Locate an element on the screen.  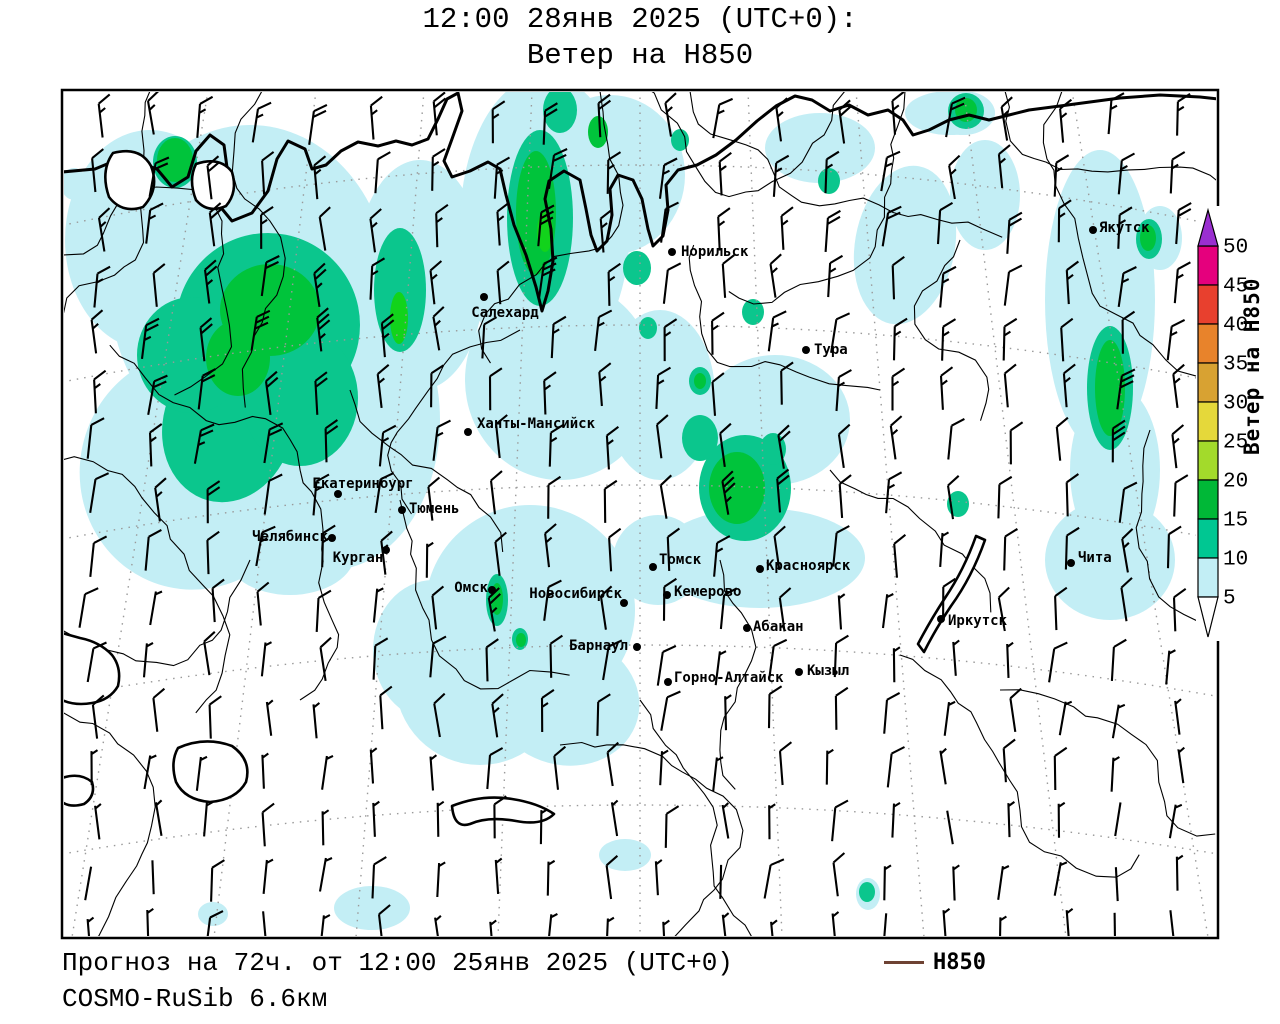
colorbar-tick-label: 30 is located at coordinates (1236, 404).